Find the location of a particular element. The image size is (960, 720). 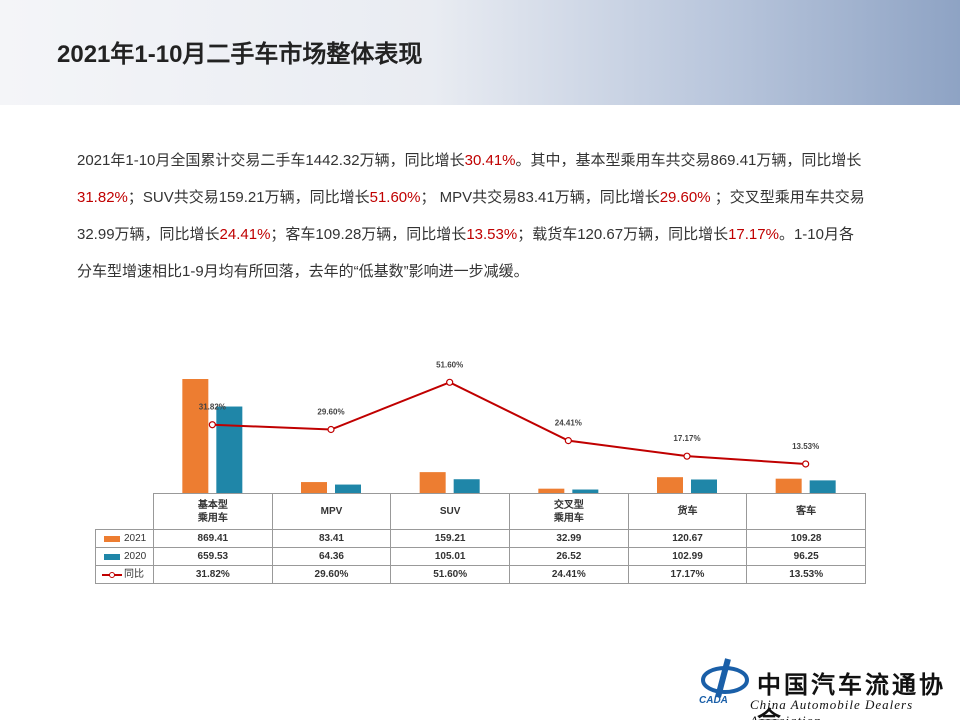

table-cell: 64.36 is located at coordinates (331, 556).